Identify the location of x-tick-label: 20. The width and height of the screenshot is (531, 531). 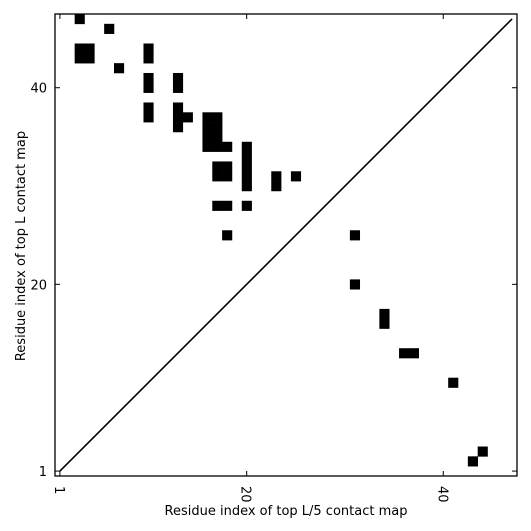
(245, 494).